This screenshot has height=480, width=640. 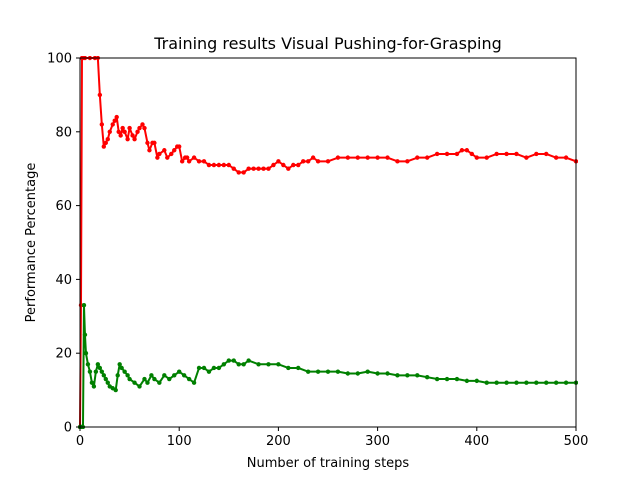 What do you see at coordinates (179, 441) in the screenshot?
I see `x-tick-label: 100` at bounding box center [179, 441].